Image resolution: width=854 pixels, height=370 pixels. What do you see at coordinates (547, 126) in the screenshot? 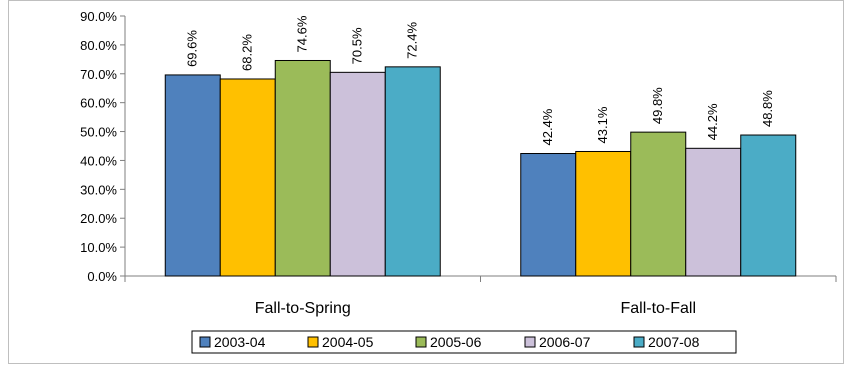
I see `data-label: 42.4%` at bounding box center [547, 126].